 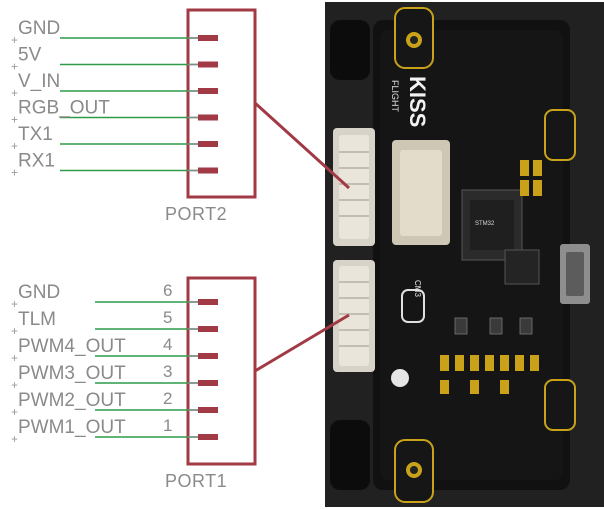 I want to click on pin-label: RX1, so click(x=36, y=161).